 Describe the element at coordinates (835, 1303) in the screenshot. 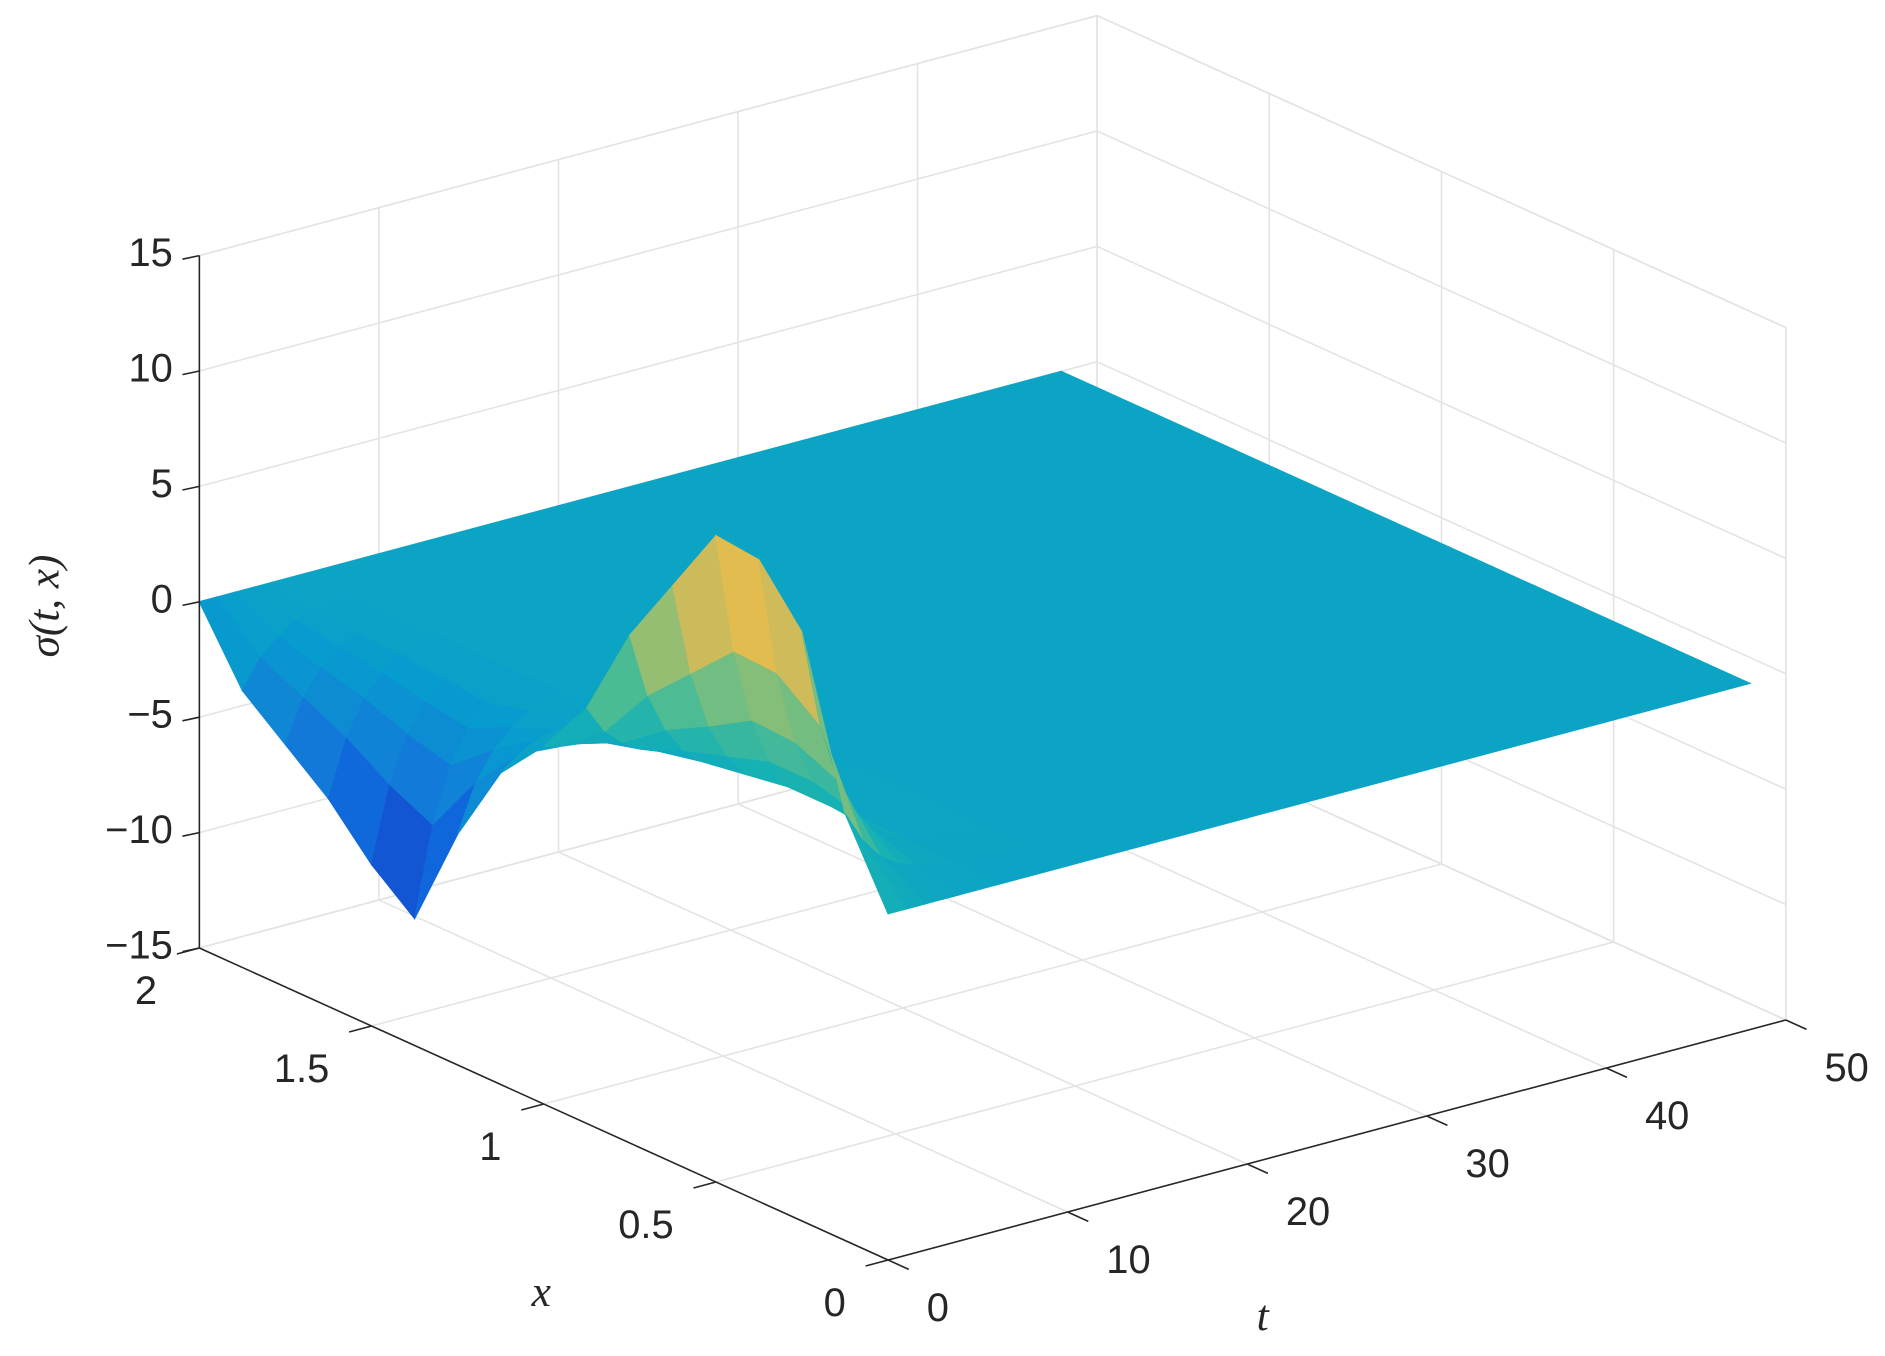

I see `x-tick-label: 0` at that location.